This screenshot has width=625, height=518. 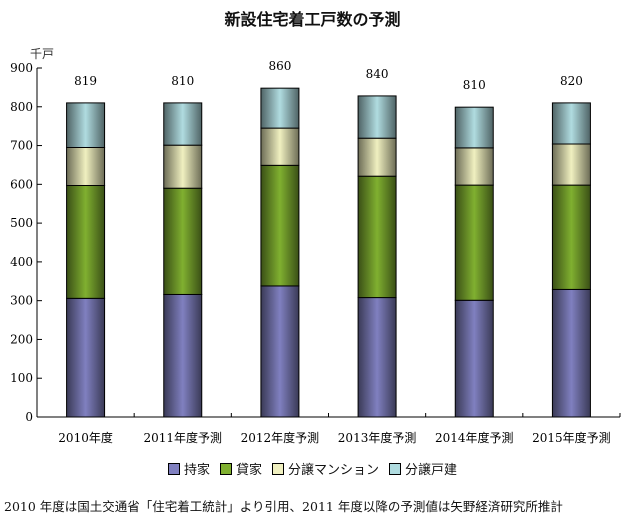 What do you see at coordinates (21, 262) in the screenshot?
I see `y-tick-label: 400` at bounding box center [21, 262].